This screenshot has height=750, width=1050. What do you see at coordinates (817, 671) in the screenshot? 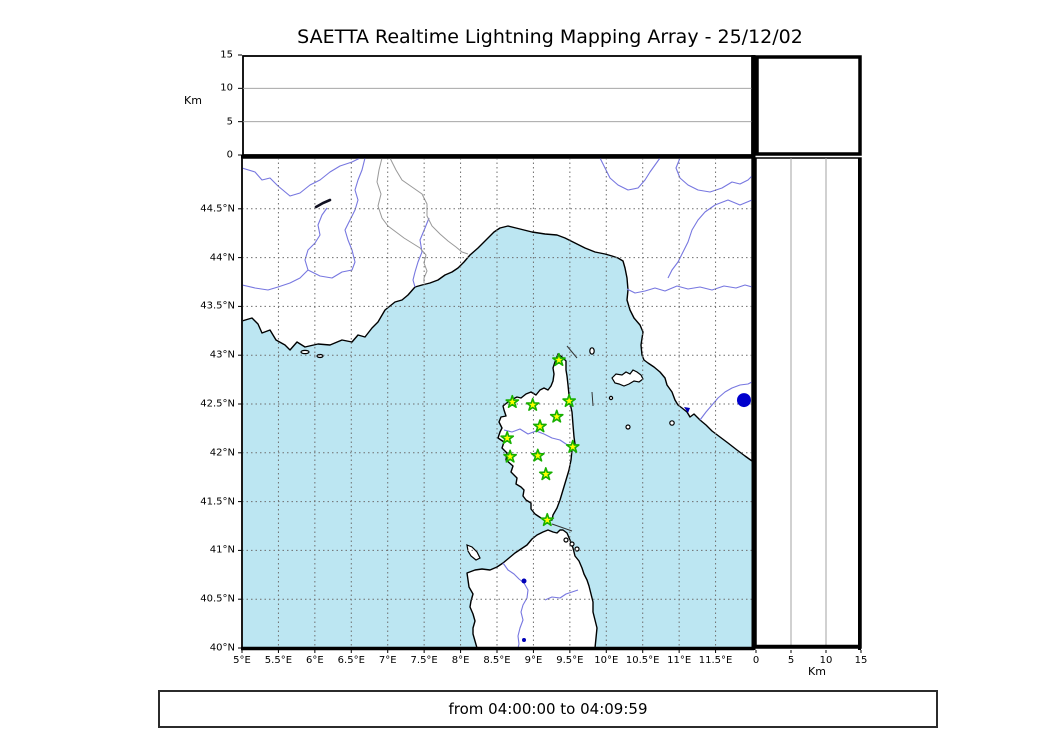
I see `altitude-right-unit-label: Km` at bounding box center [817, 671].